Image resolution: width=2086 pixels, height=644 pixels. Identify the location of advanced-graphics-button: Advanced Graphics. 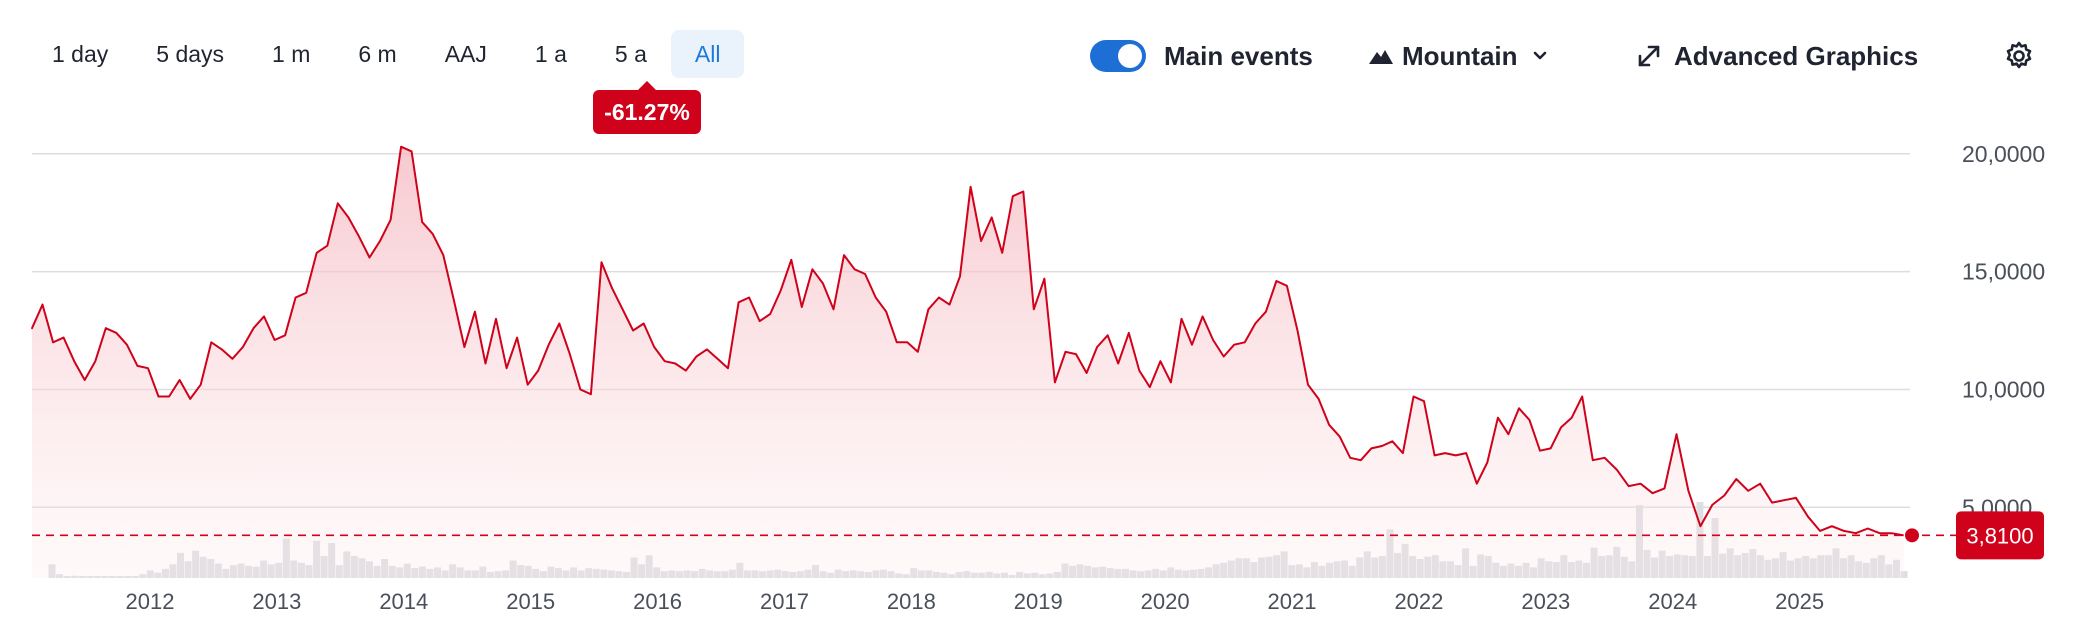
(1777, 56).